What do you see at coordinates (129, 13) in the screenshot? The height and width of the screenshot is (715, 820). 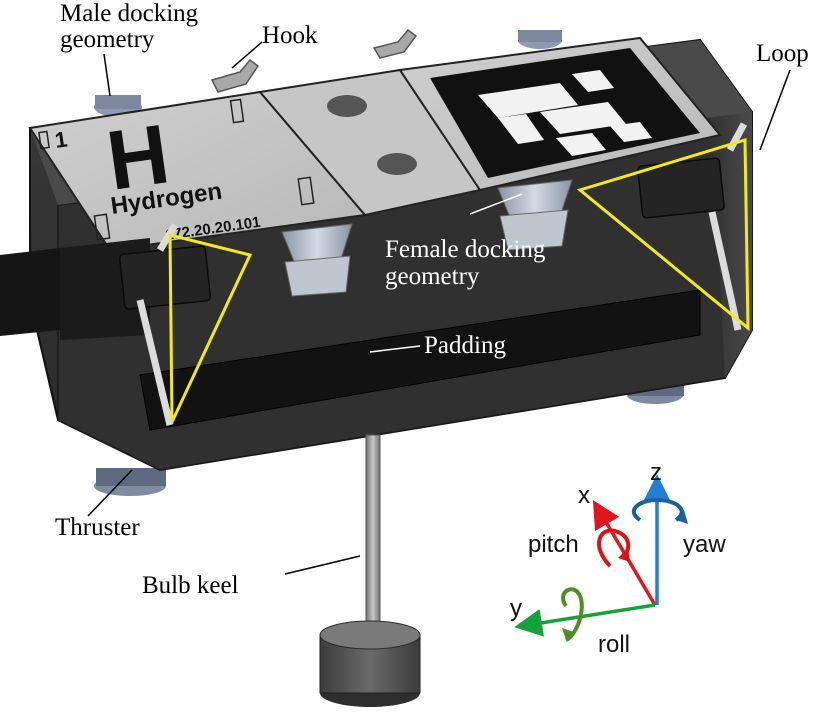 I see `label-male-docking: Male docking` at bounding box center [129, 13].